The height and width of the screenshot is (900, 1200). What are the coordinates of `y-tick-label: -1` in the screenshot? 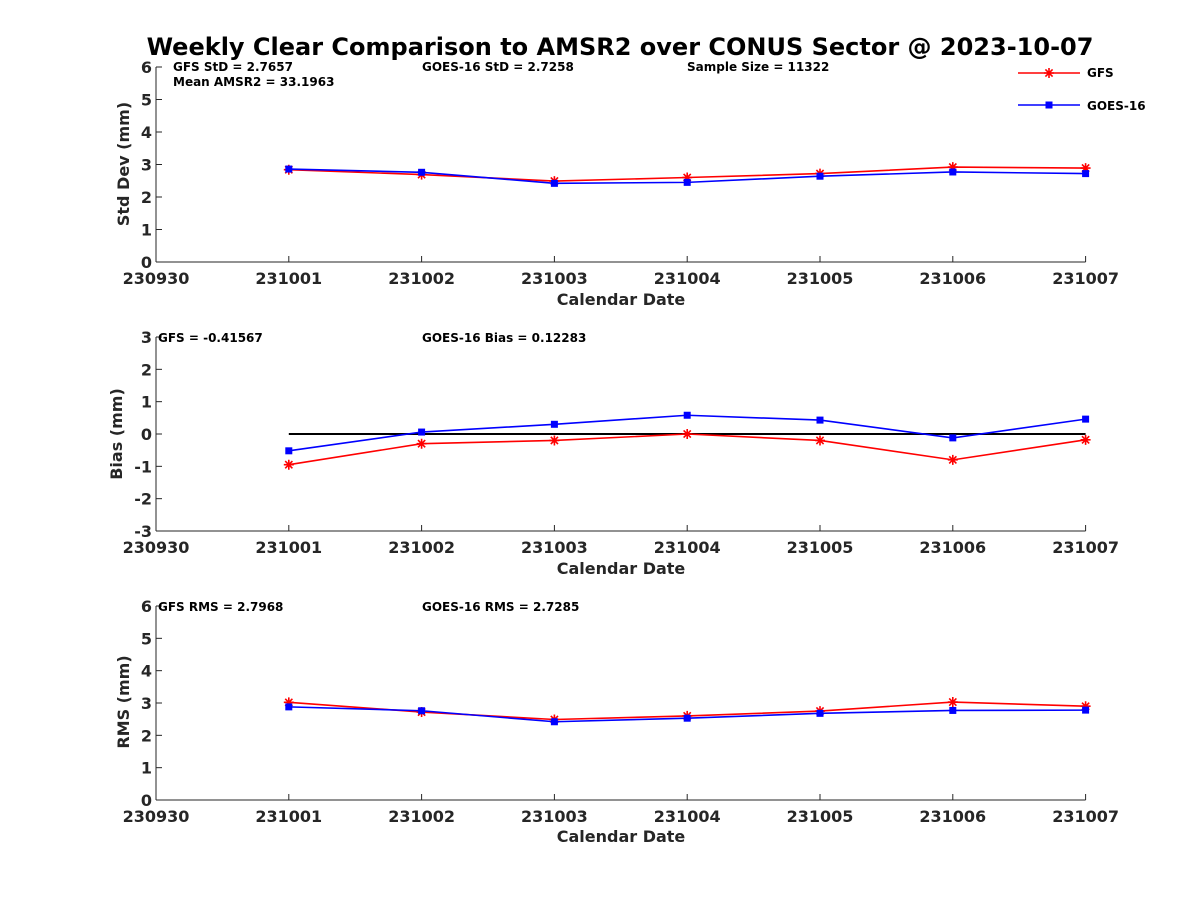 It's located at (143, 466).